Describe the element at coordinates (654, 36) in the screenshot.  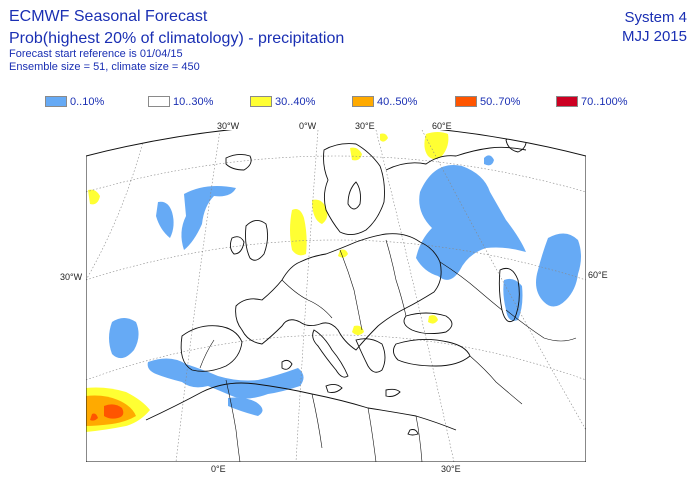
I see `period-label: MJJ 2015` at that location.